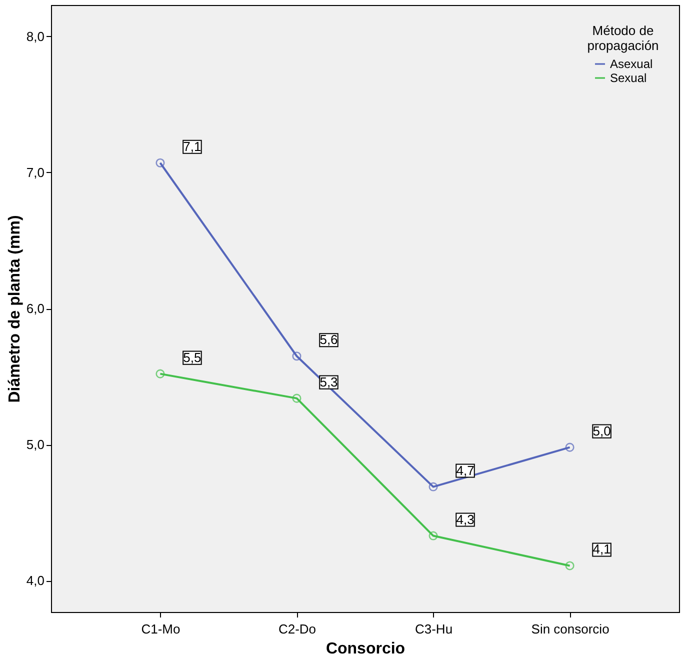 Image resolution: width=684 pixels, height=661 pixels. I want to click on y-tick-label: 6,0, so click(35, 308).